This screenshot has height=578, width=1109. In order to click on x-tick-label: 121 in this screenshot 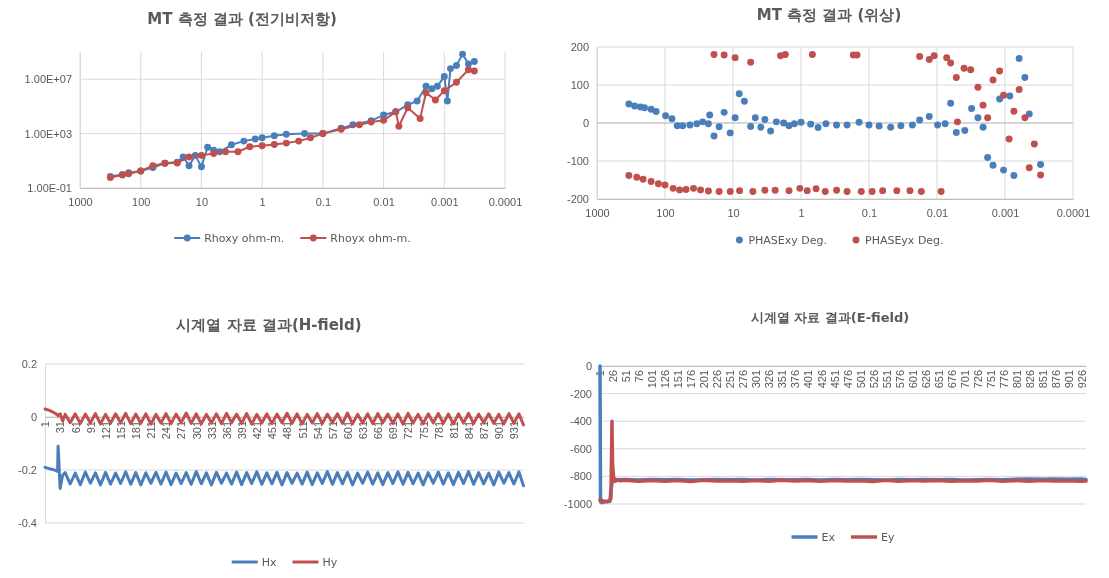, I will do `click(105, 430)`.